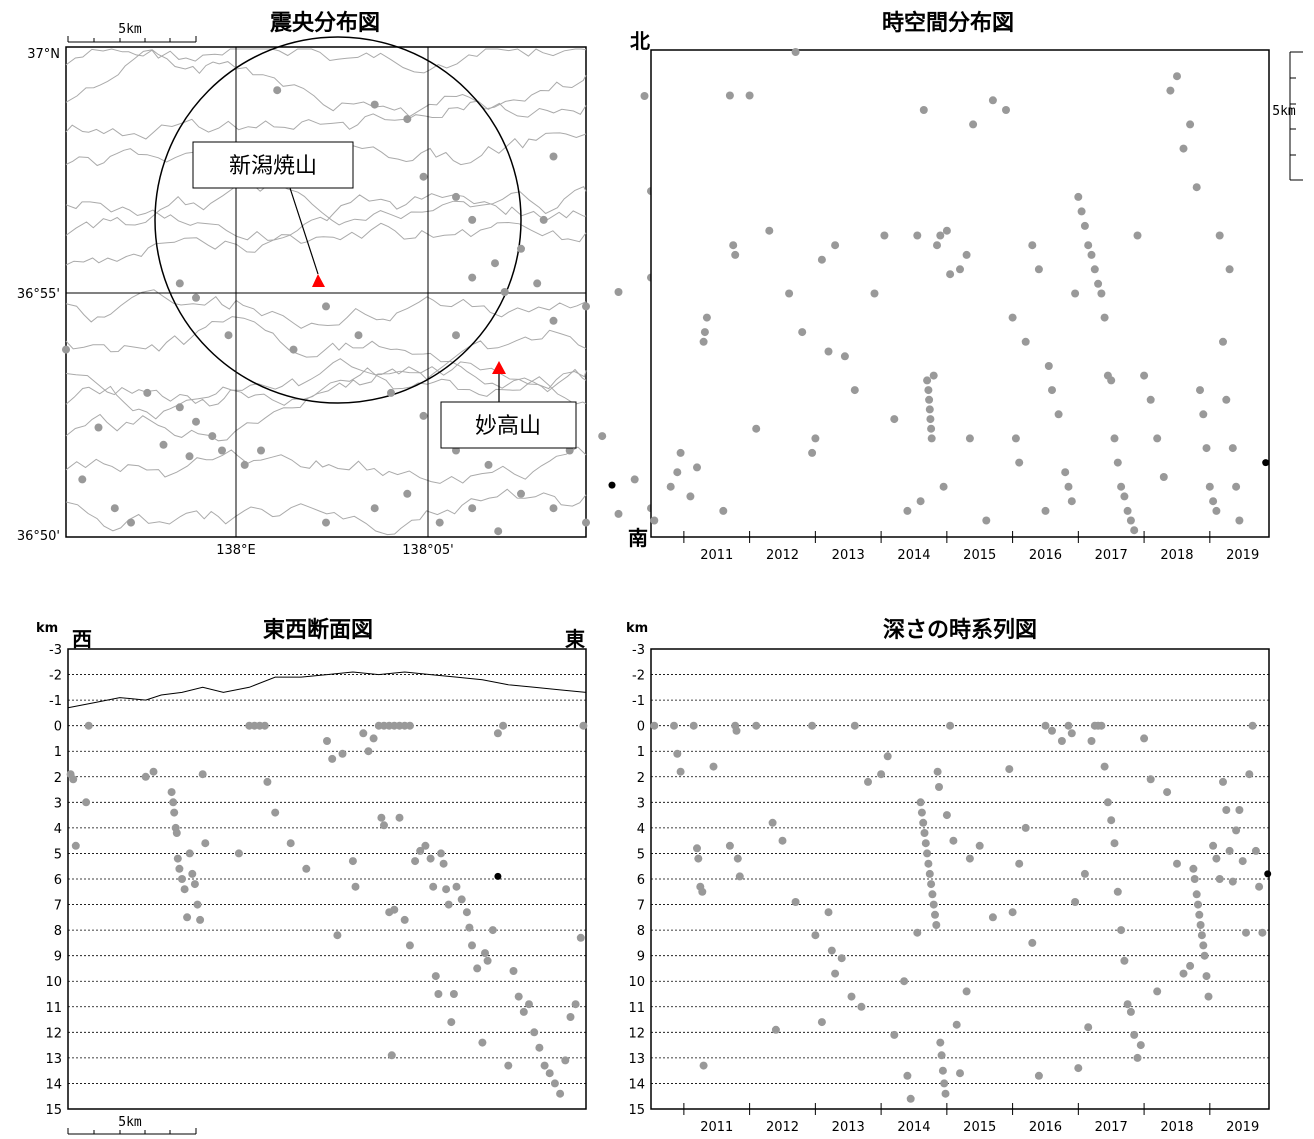  What do you see at coordinates (1111, 555) in the screenshot?
I see `year-tick-label: 2017` at bounding box center [1111, 555].